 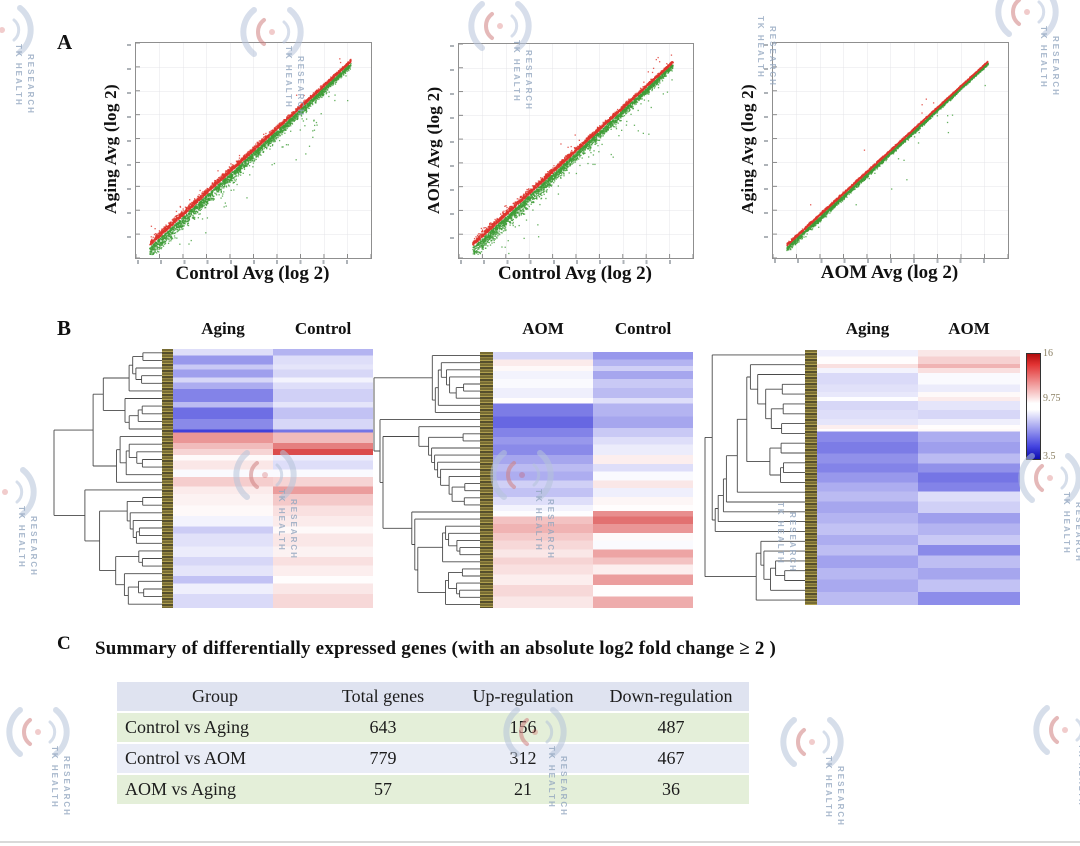 What do you see at coordinates (433, 150) in the screenshot?
I see `scatter2-y-axis-label: AOM Avg (log 2)` at bounding box center [433, 150].